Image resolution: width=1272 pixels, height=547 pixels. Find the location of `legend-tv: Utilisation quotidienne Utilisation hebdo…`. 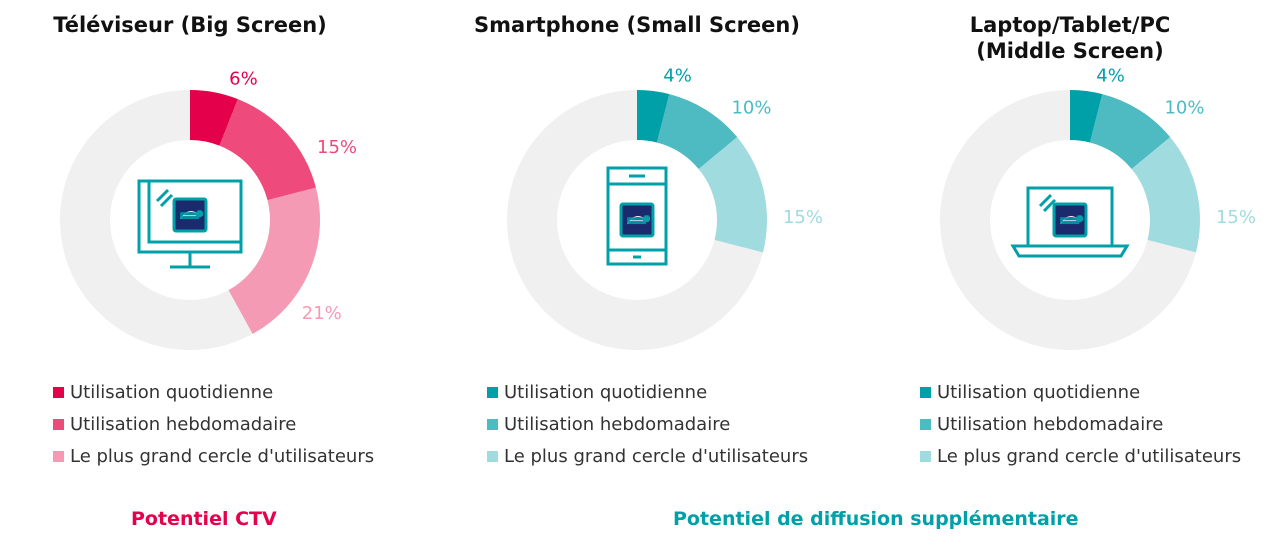

legend-tv: Utilisation quotidienne Utilisation hebdo… is located at coordinates (213, 424).